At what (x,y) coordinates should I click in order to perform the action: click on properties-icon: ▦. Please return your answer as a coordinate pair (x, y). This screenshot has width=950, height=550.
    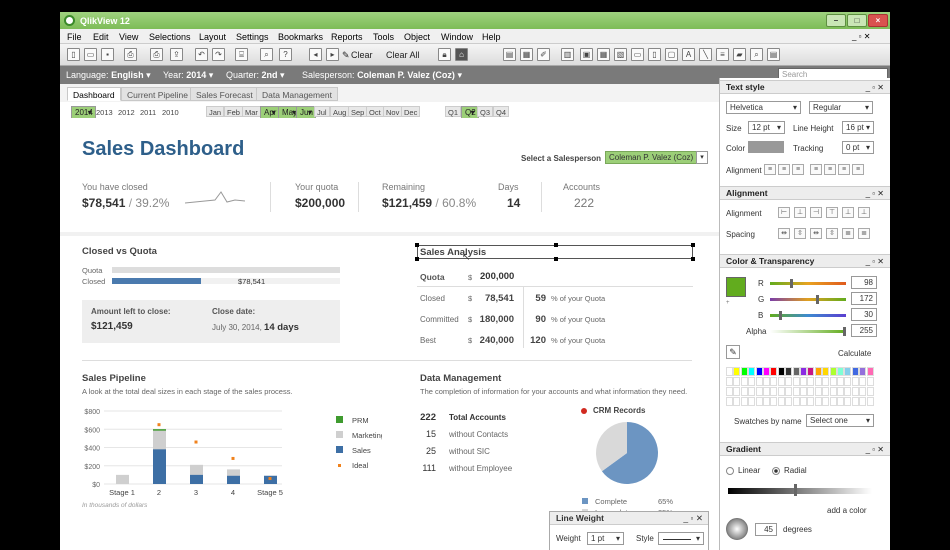
    Looking at the image, I should click on (526, 54).